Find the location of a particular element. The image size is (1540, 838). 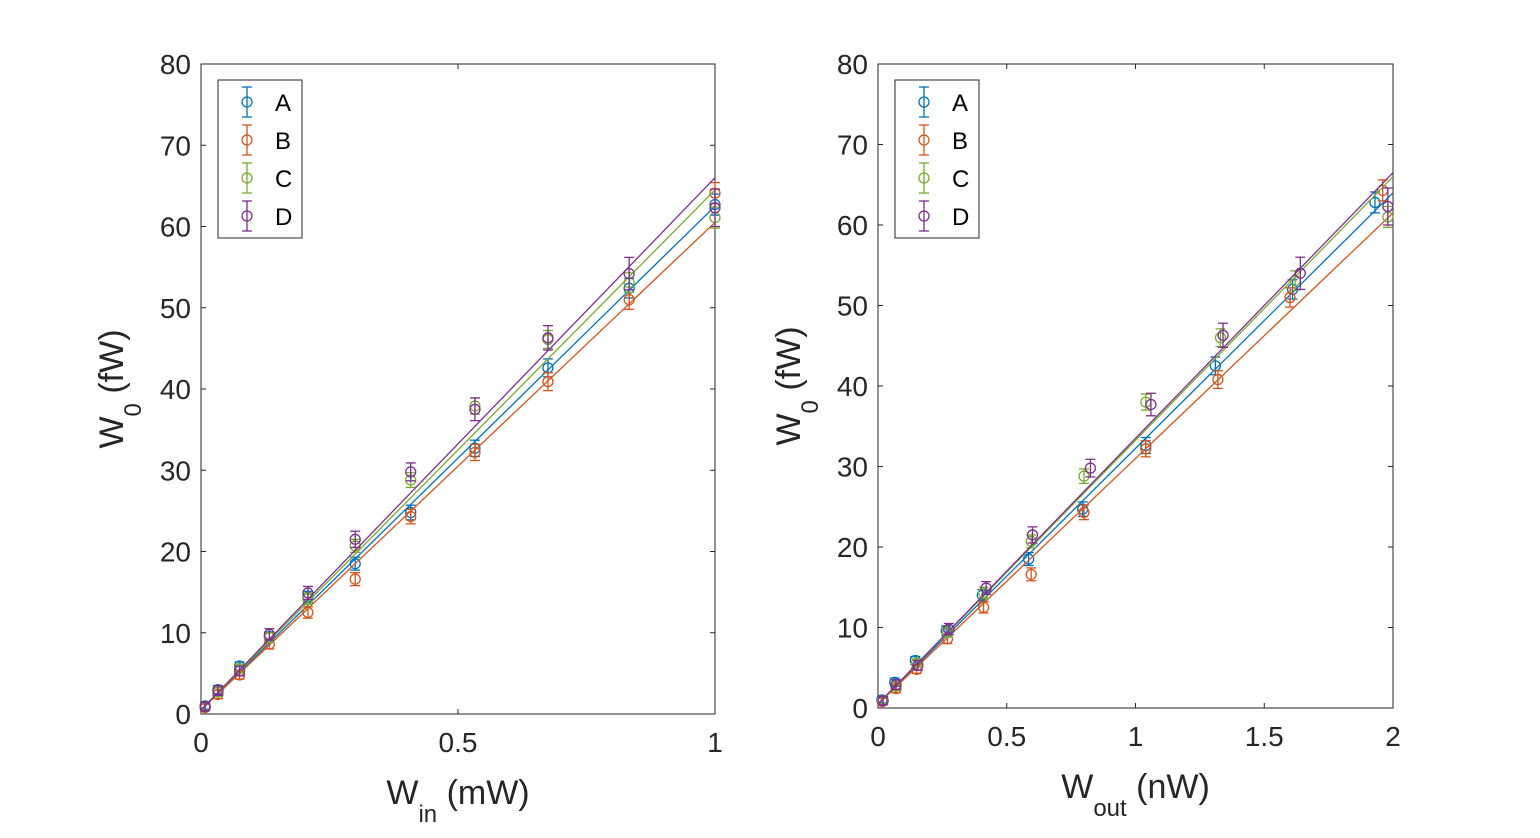

x-tick-label: 1.5 is located at coordinates (1264, 736).